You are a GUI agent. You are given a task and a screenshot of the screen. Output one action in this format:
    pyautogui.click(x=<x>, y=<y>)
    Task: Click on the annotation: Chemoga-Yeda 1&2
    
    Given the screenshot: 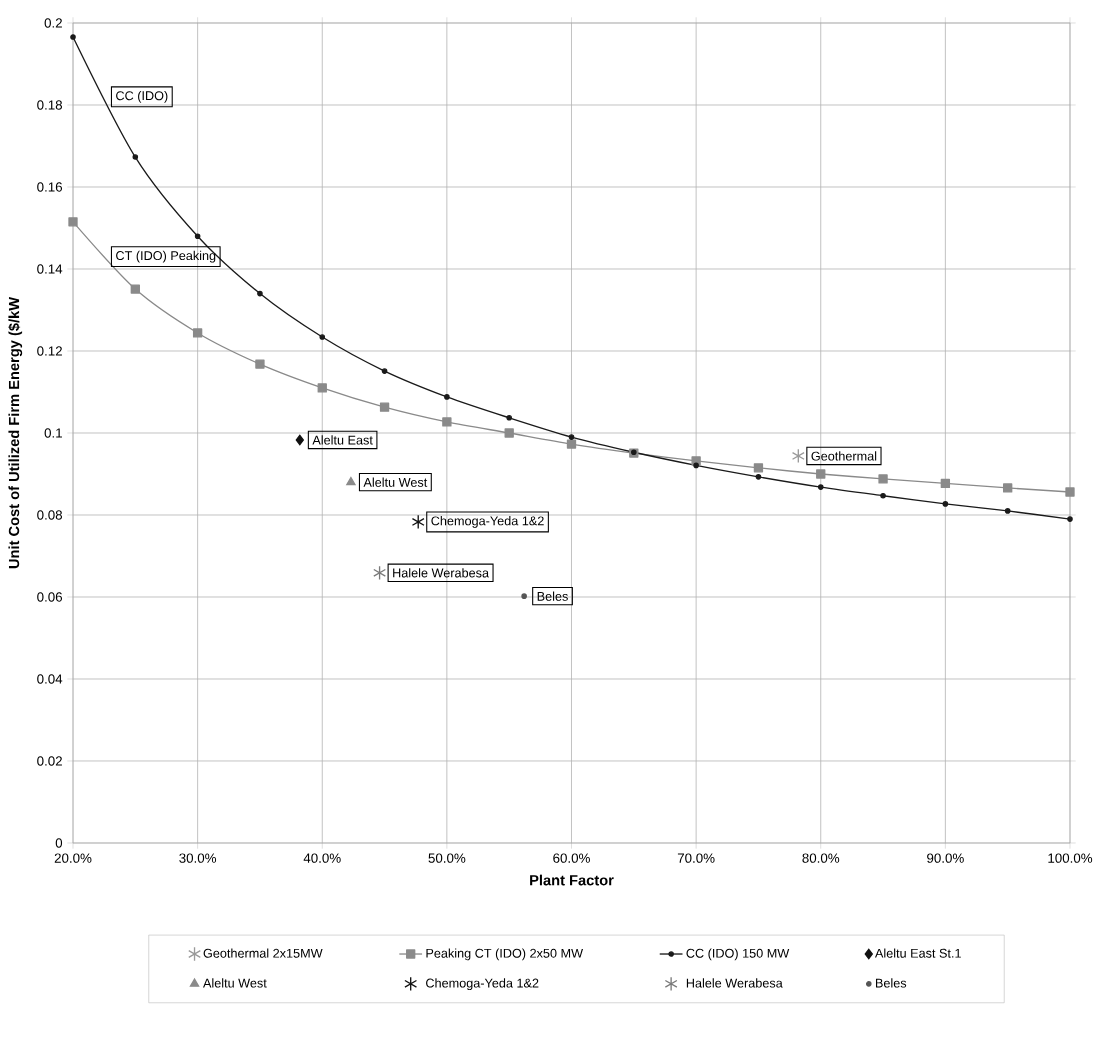 What is the action you would take?
    pyautogui.click(x=487, y=522)
    